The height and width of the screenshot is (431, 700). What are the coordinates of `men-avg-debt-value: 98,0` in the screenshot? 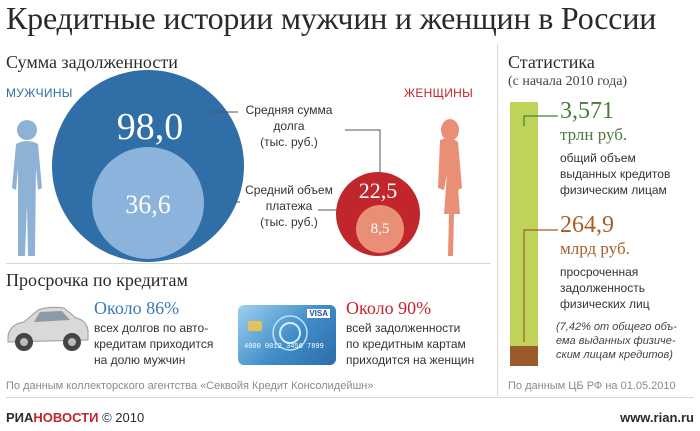 It's located at (150, 127).